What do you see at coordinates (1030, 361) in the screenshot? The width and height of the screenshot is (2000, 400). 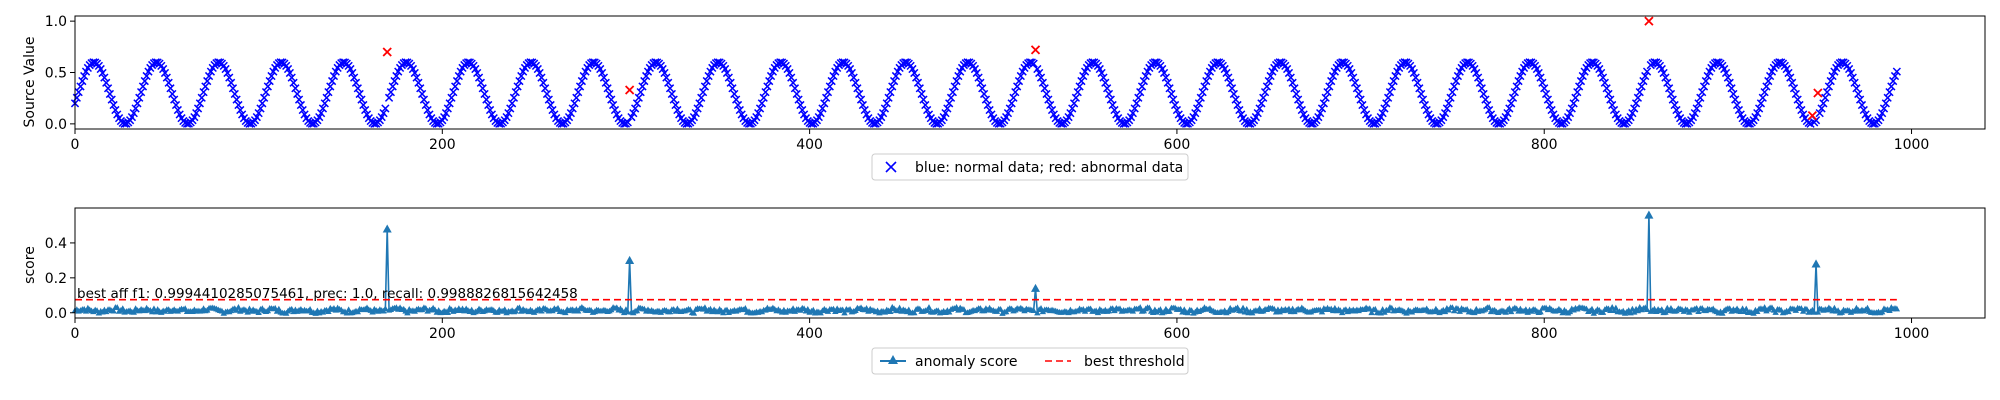 I see `bottom-legend-box` at bounding box center [1030, 361].